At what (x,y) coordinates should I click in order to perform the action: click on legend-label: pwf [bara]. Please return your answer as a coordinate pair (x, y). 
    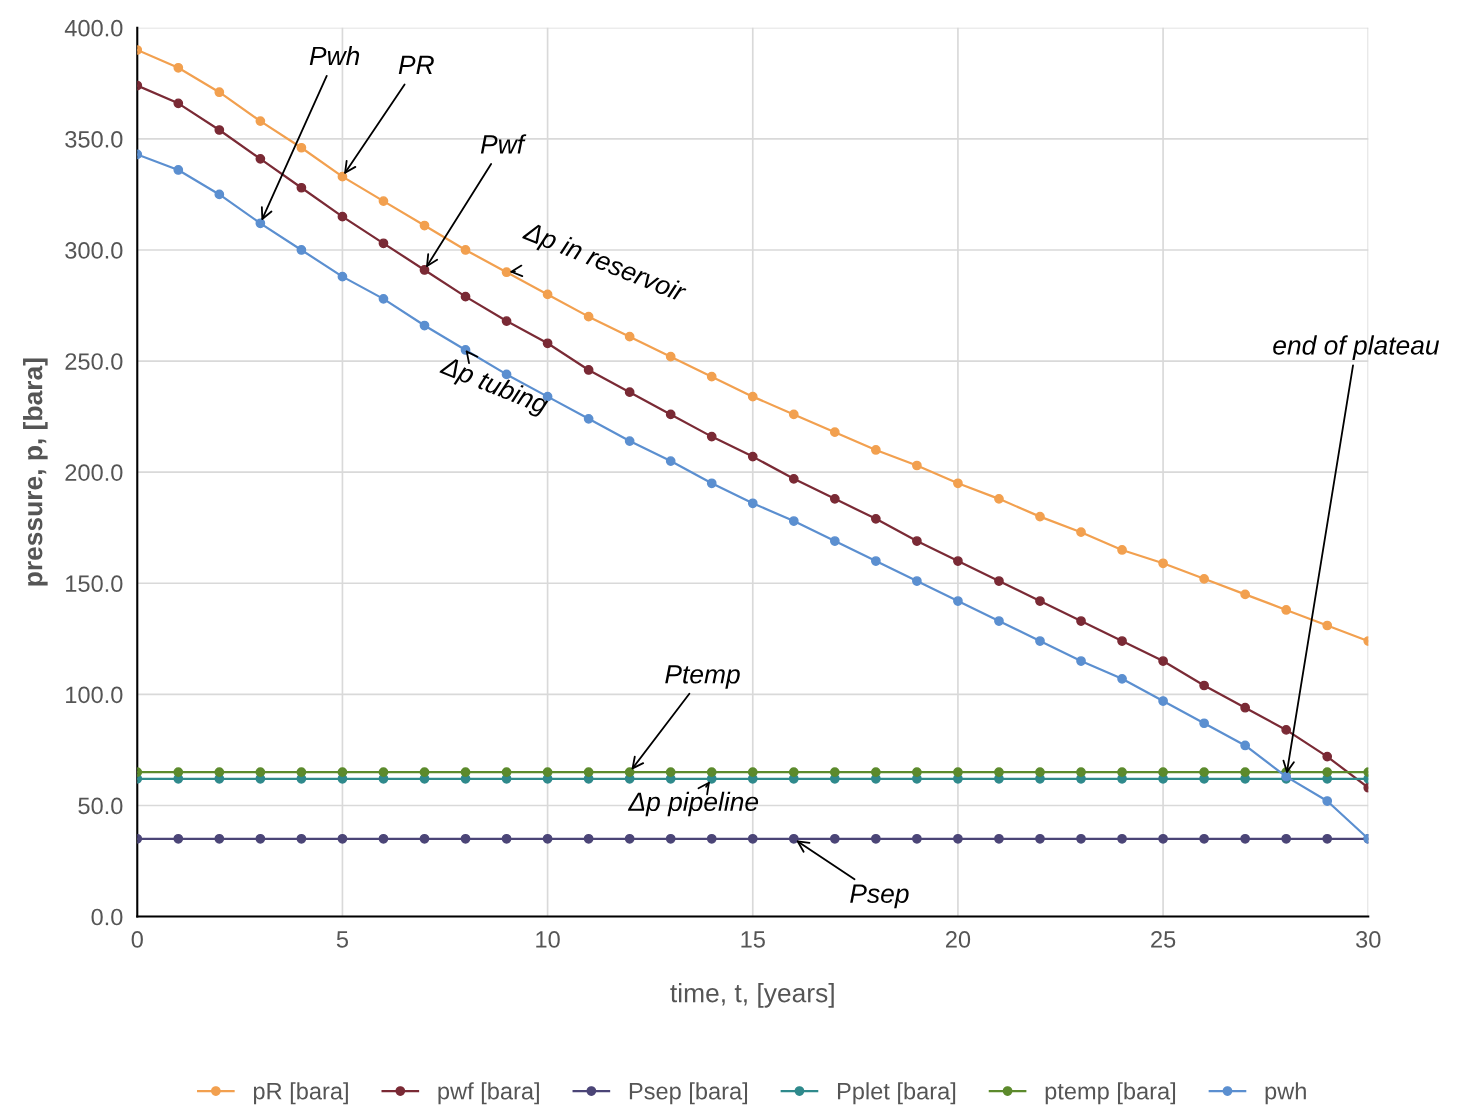
    Looking at the image, I should click on (488, 1093).